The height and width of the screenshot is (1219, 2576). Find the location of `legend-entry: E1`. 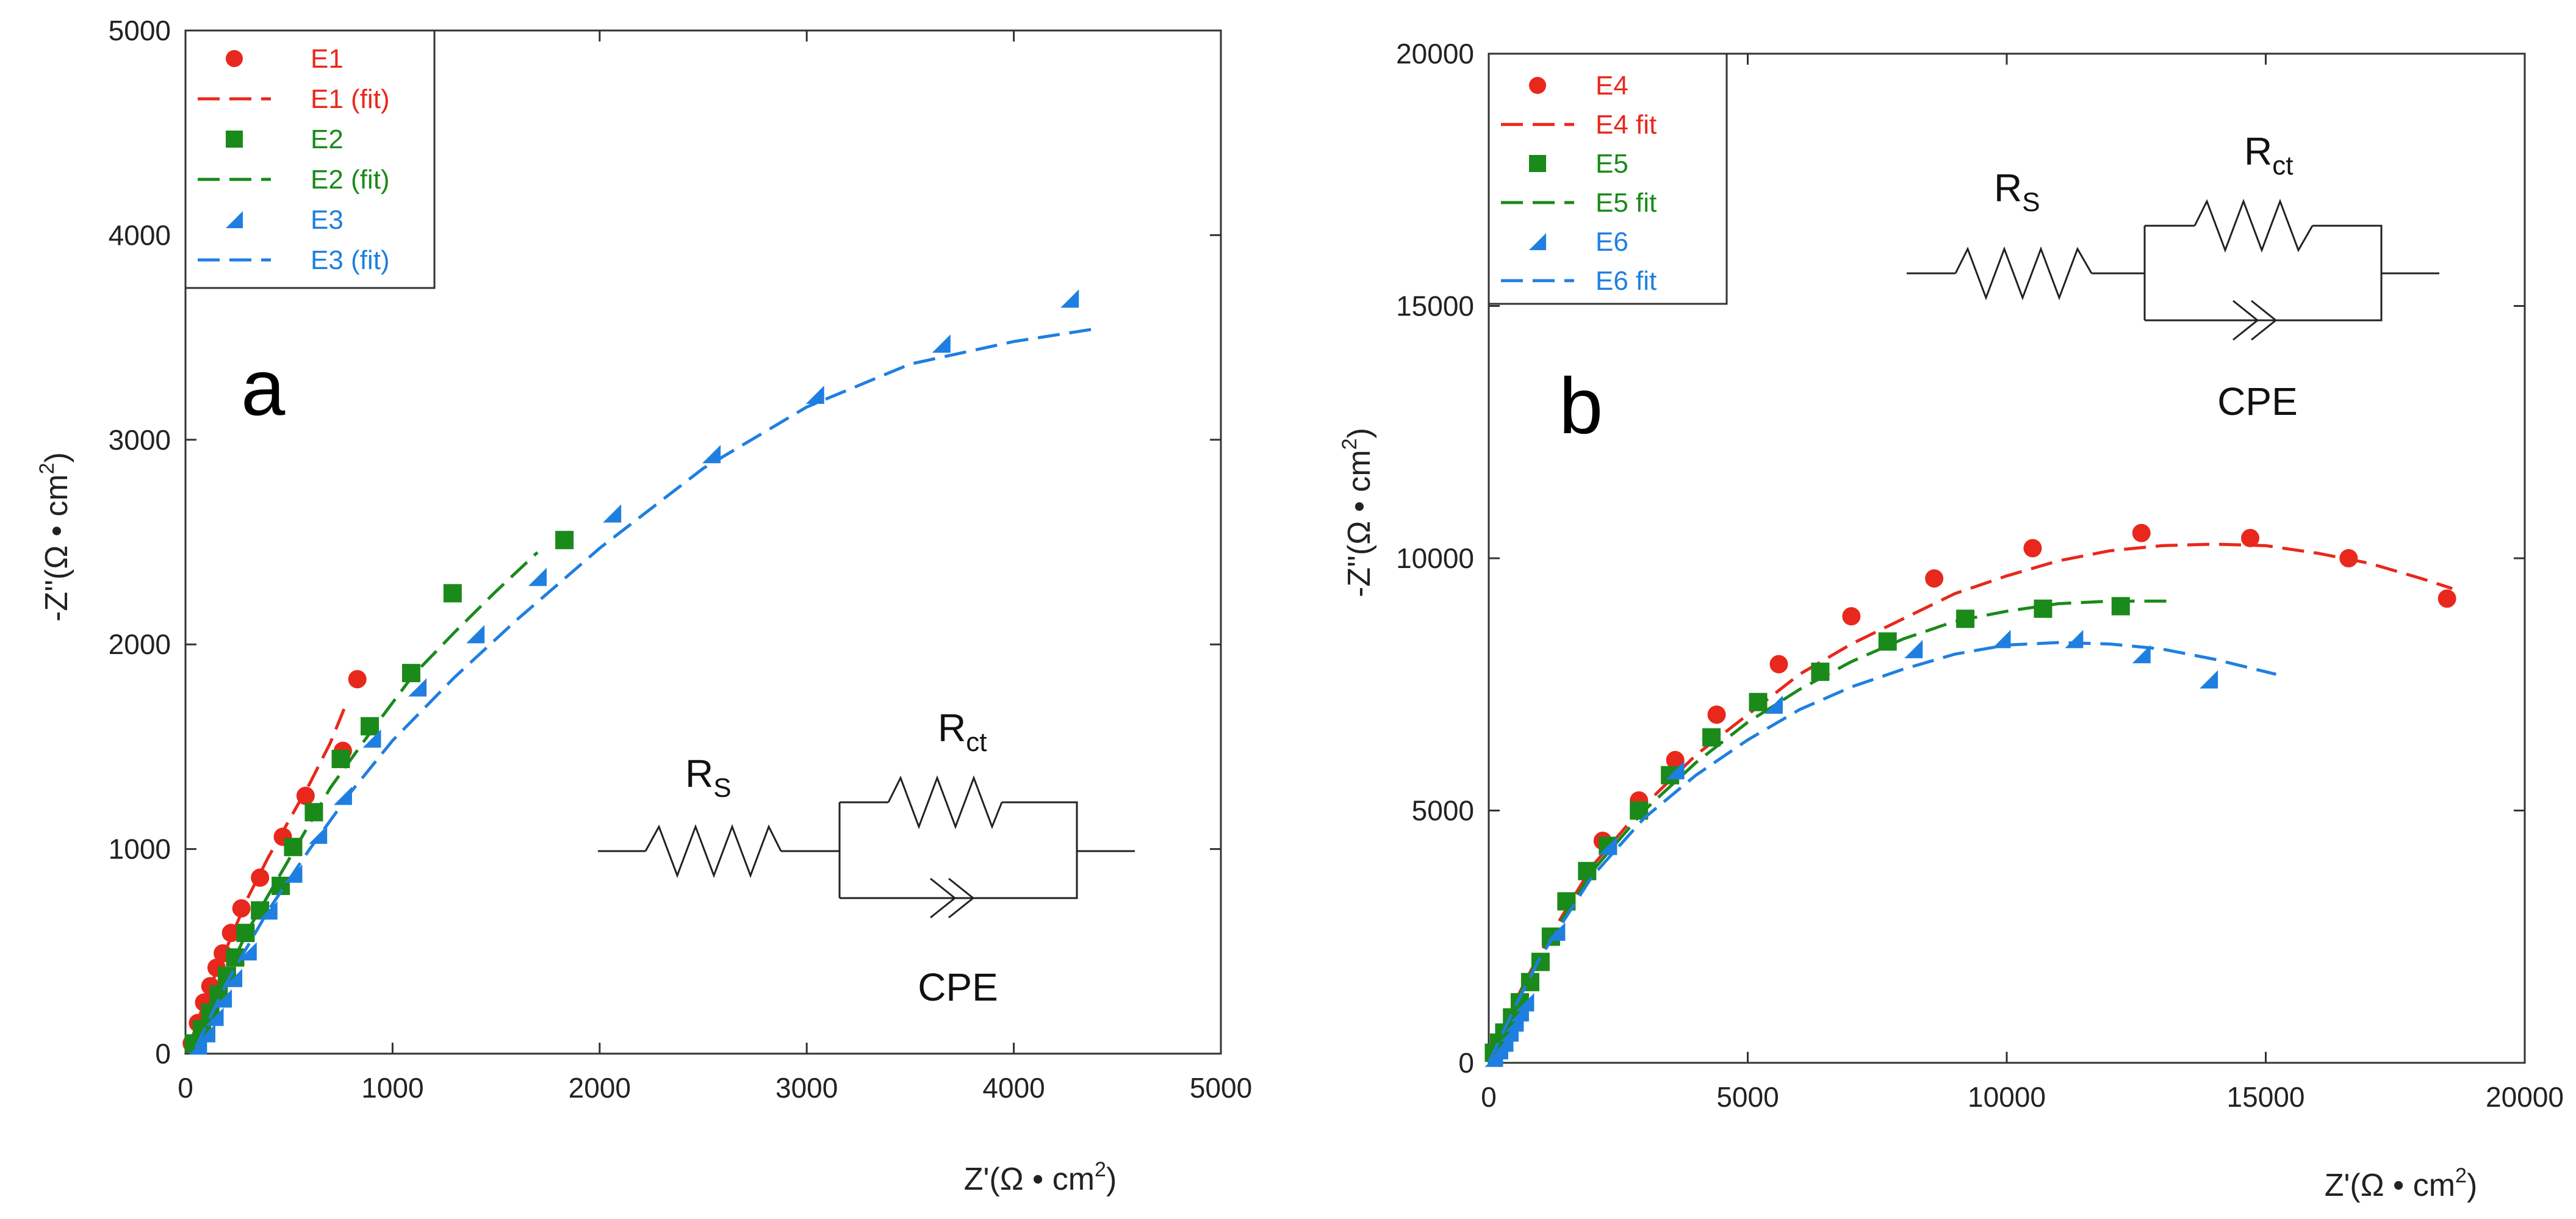

legend-entry: E1 is located at coordinates (285, 59).